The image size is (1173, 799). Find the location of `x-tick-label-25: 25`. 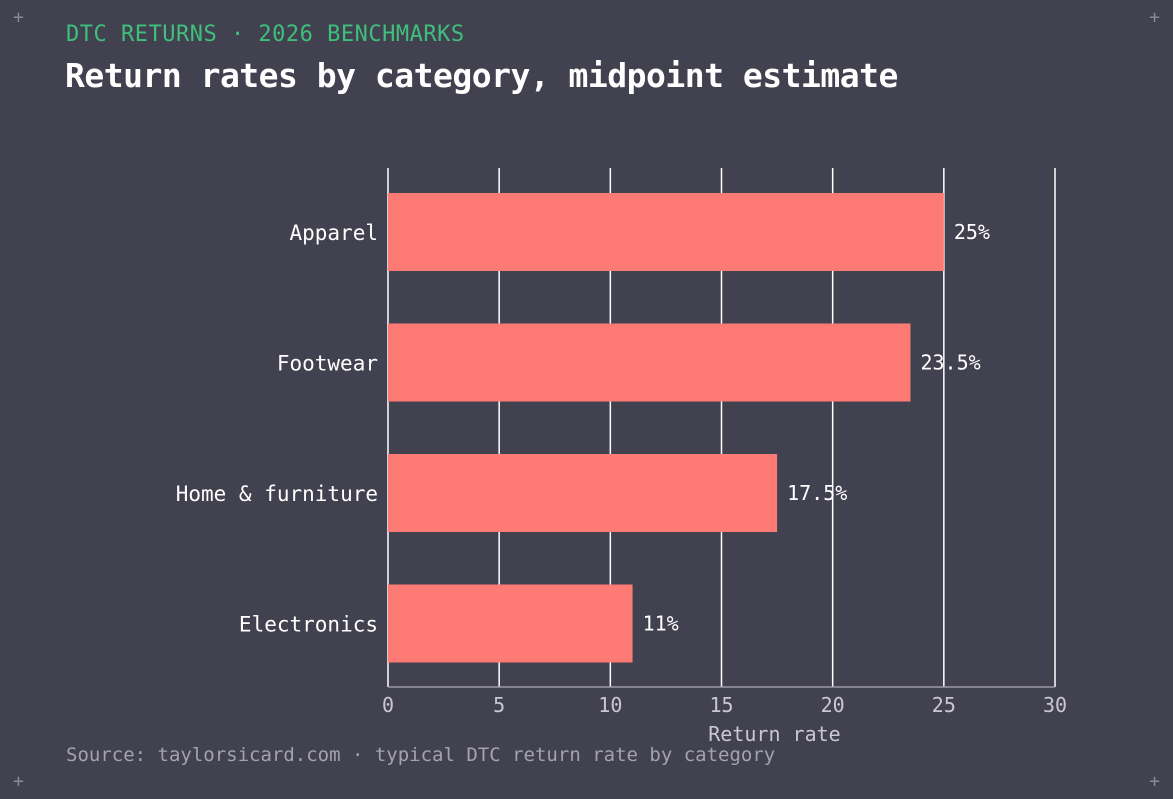

x-tick-label-25: 25 is located at coordinates (944, 705).